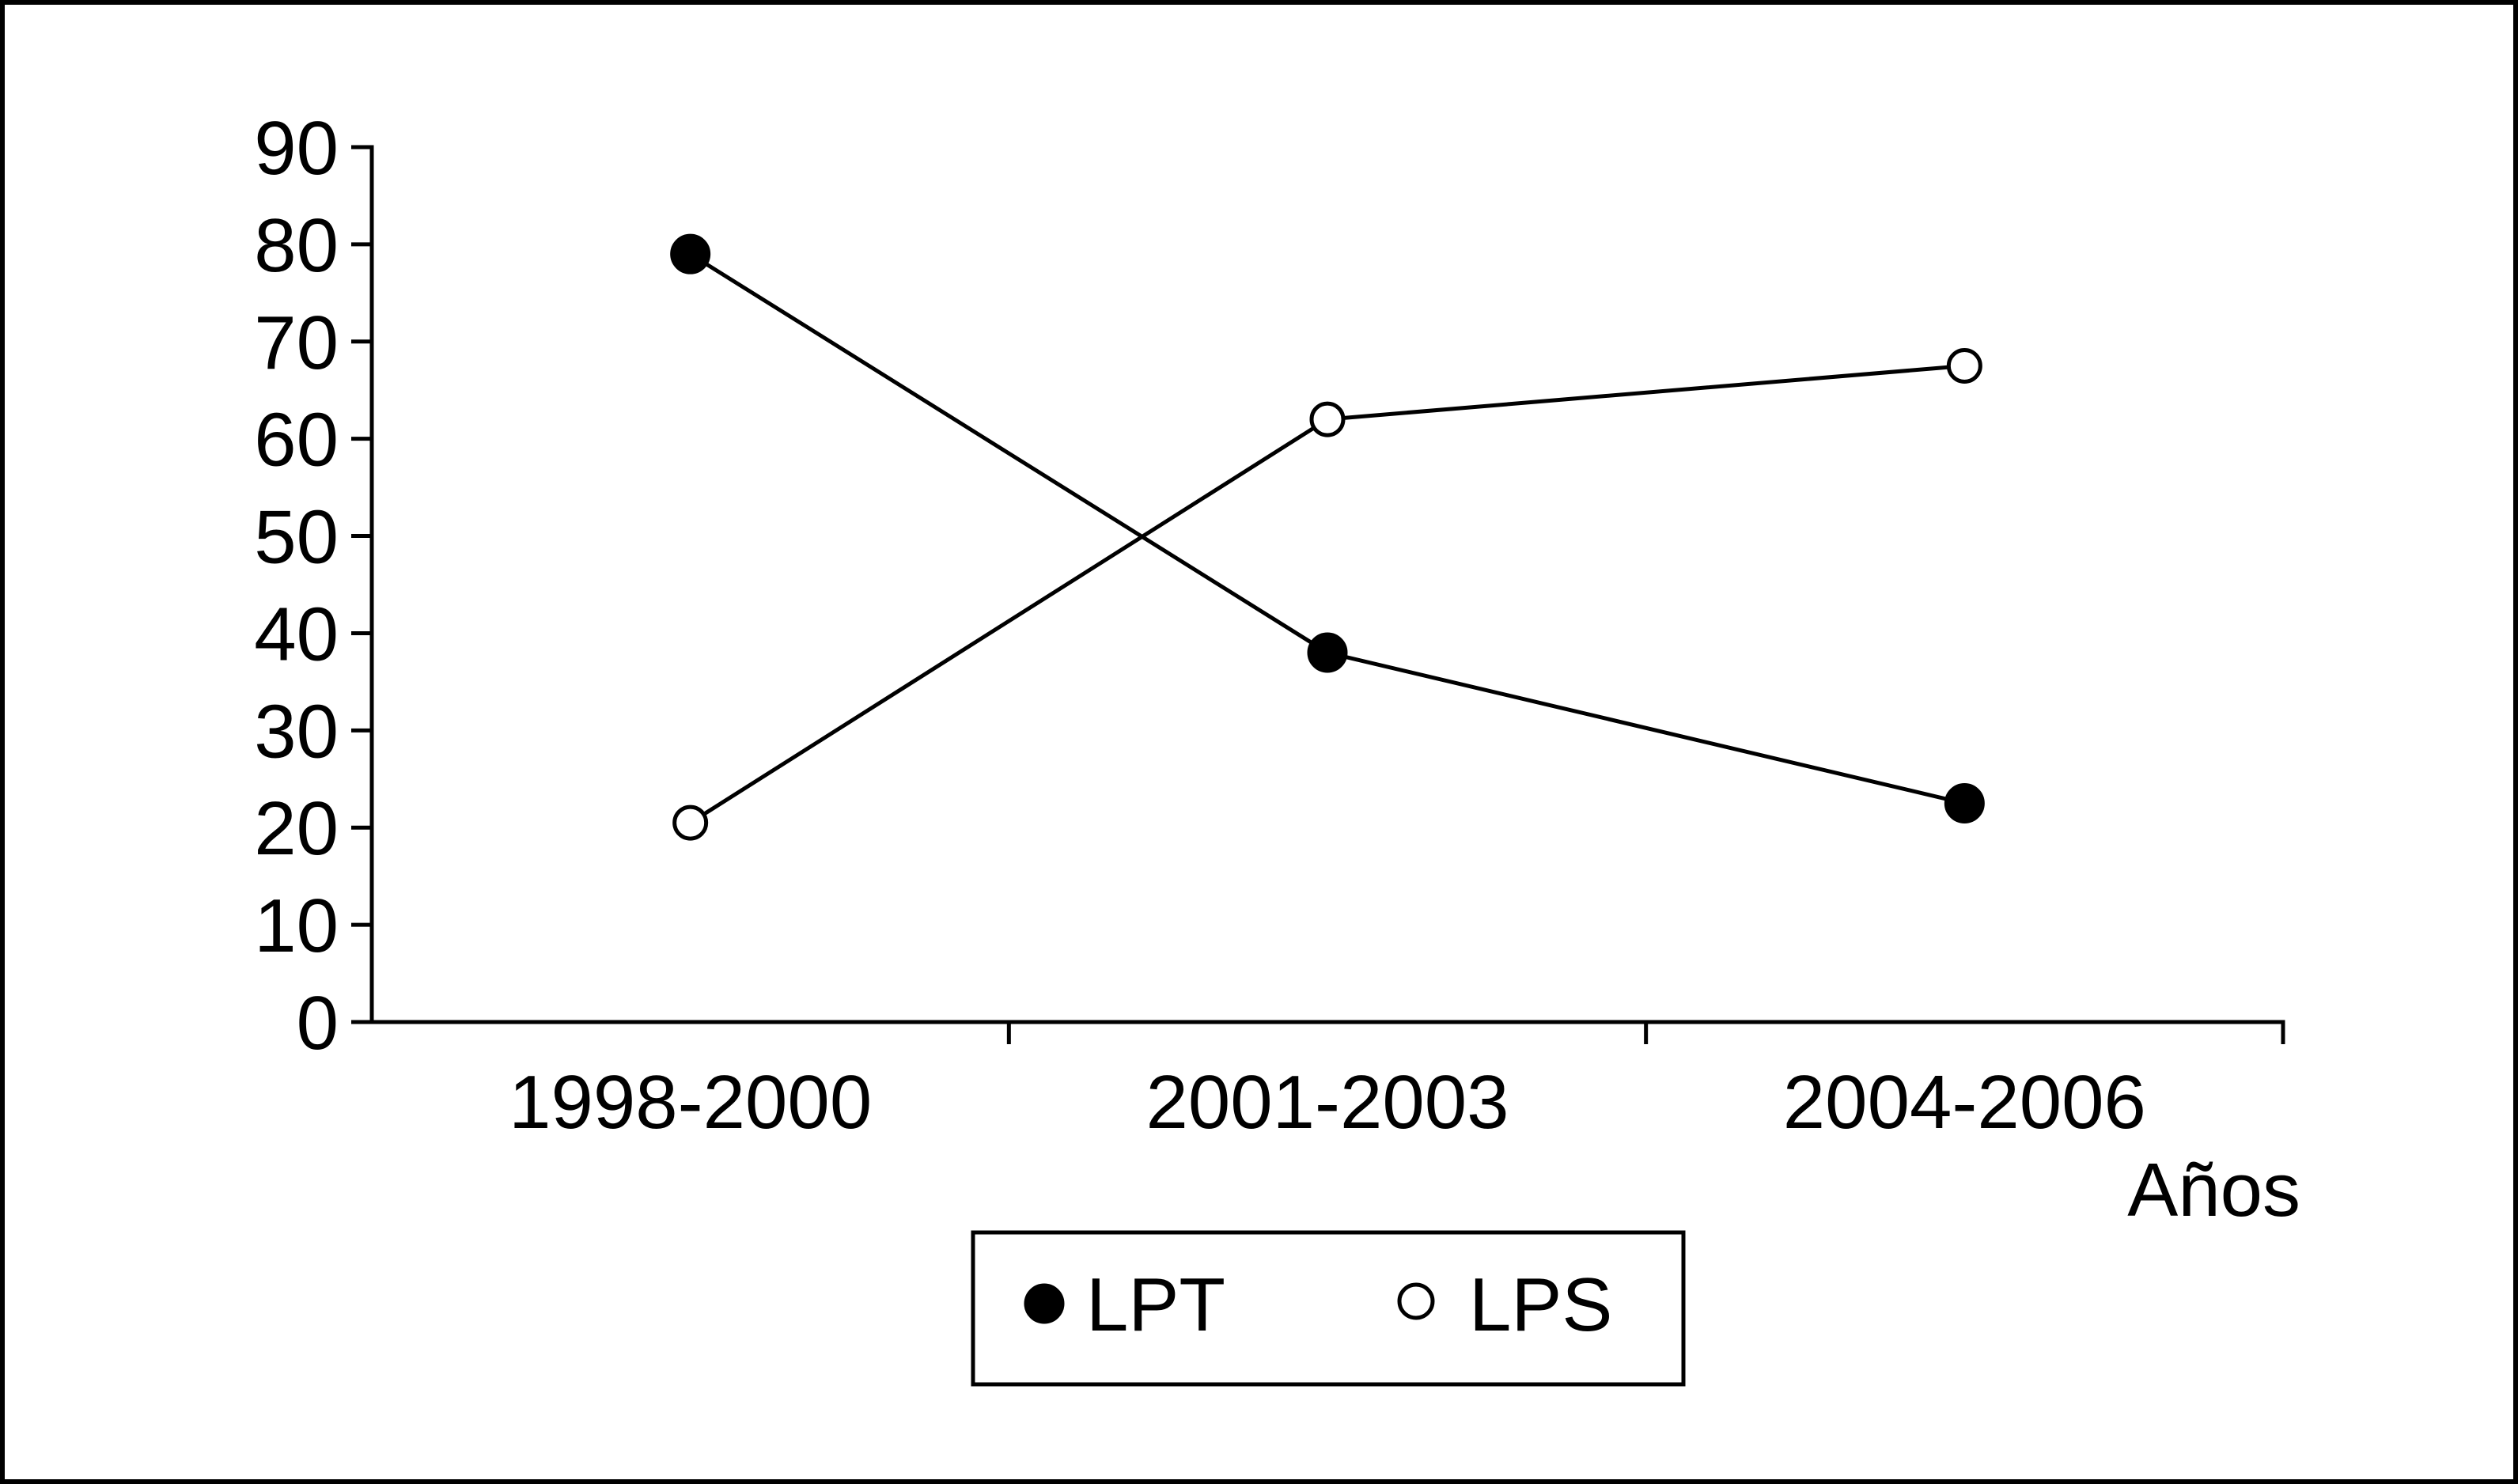 The width and height of the screenshot is (2518, 1484). What do you see at coordinates (296, 731) in the screenshot?
I see `y-tick-label: 30` at bounding box center [296, 731].